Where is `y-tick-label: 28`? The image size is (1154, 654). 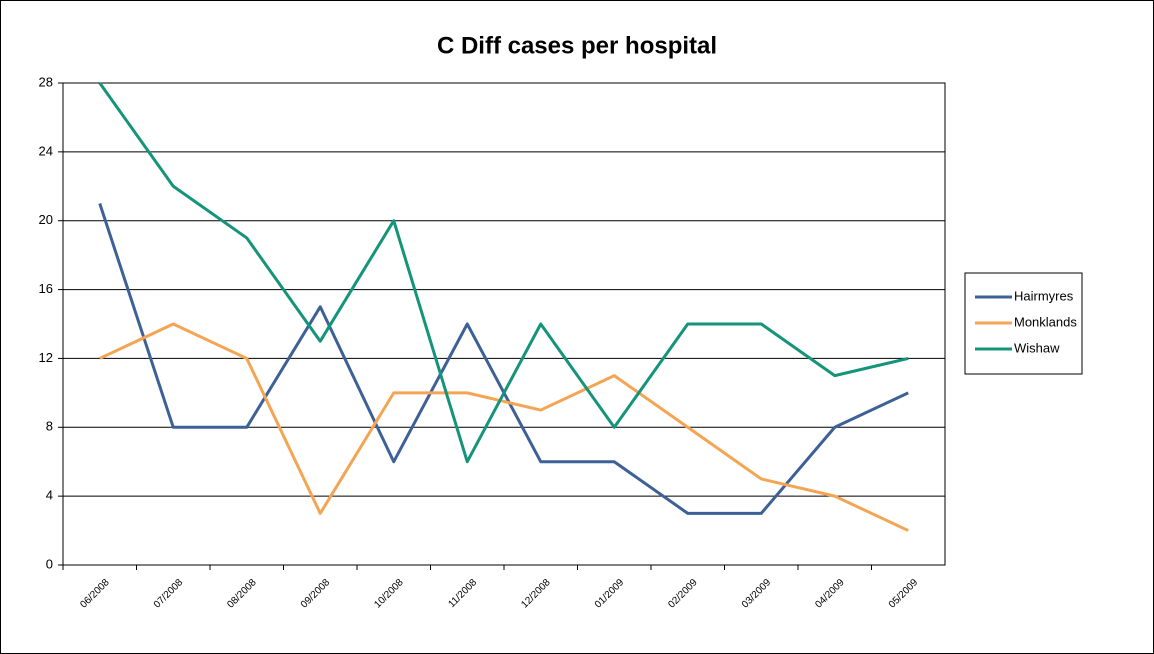
y-tick-label: 28 is located at coordinates (46, 81).